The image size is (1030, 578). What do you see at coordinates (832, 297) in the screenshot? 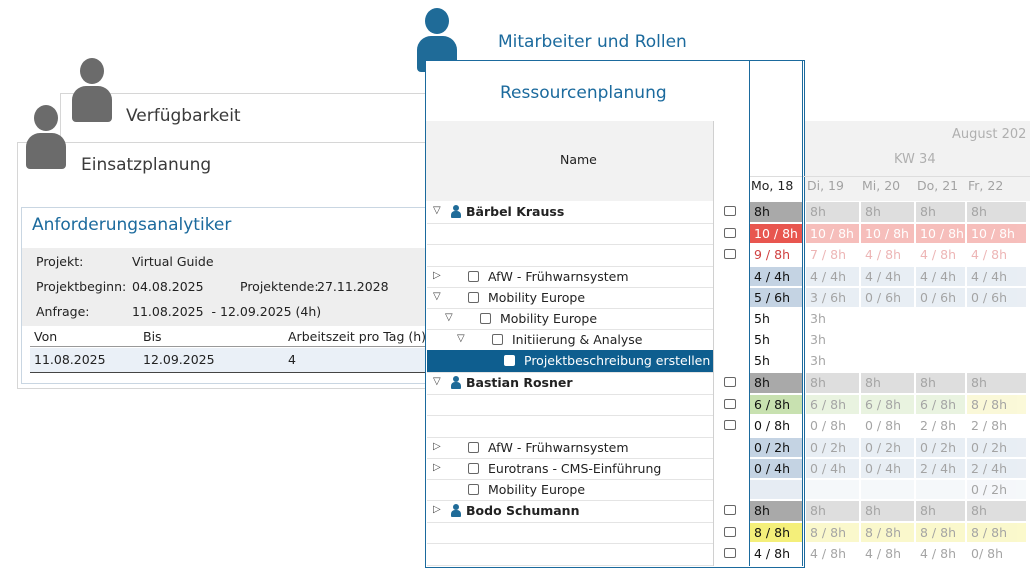
I see `day-cell: 3 / 6h` at bounding box center [832, 297].